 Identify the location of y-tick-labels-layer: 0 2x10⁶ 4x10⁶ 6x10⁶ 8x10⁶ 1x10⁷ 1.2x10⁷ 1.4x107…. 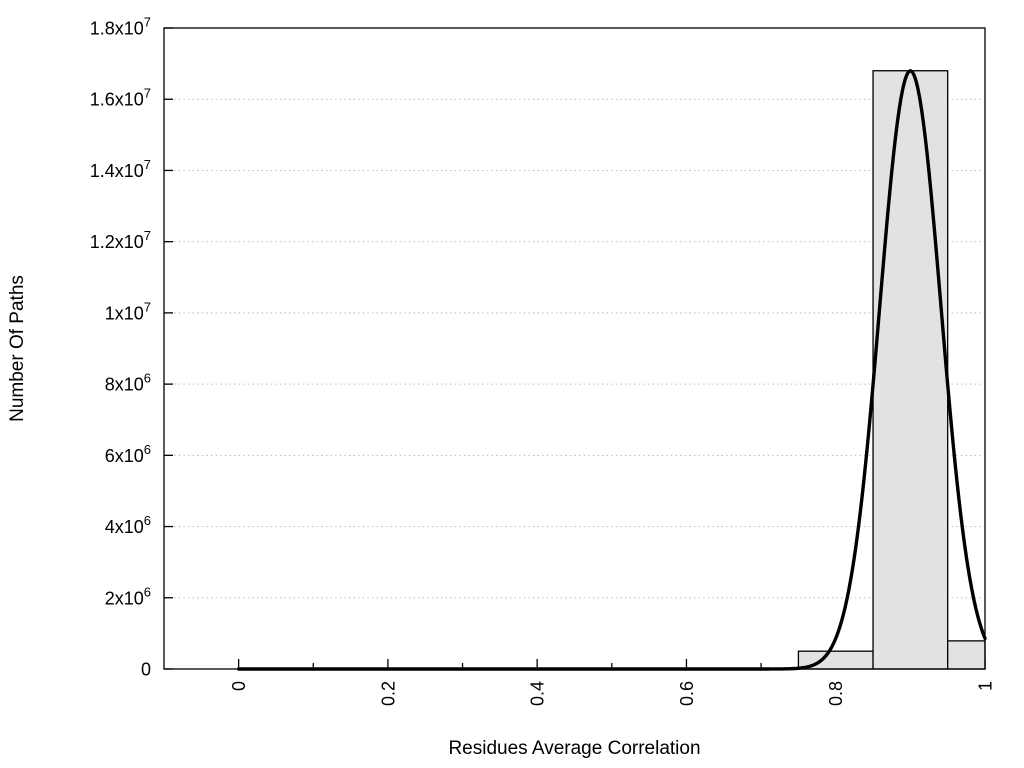
(120, 347).